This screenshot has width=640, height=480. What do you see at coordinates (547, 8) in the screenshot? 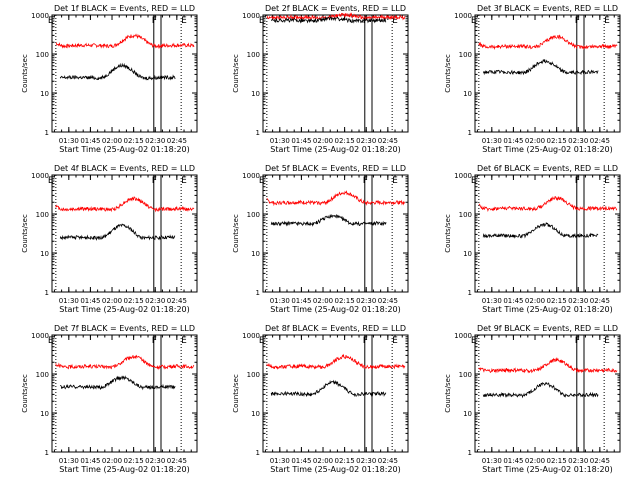
I see `panel-title: Det 3f BLACK = Events, RED = LLD` at bounding box center [547, 8].